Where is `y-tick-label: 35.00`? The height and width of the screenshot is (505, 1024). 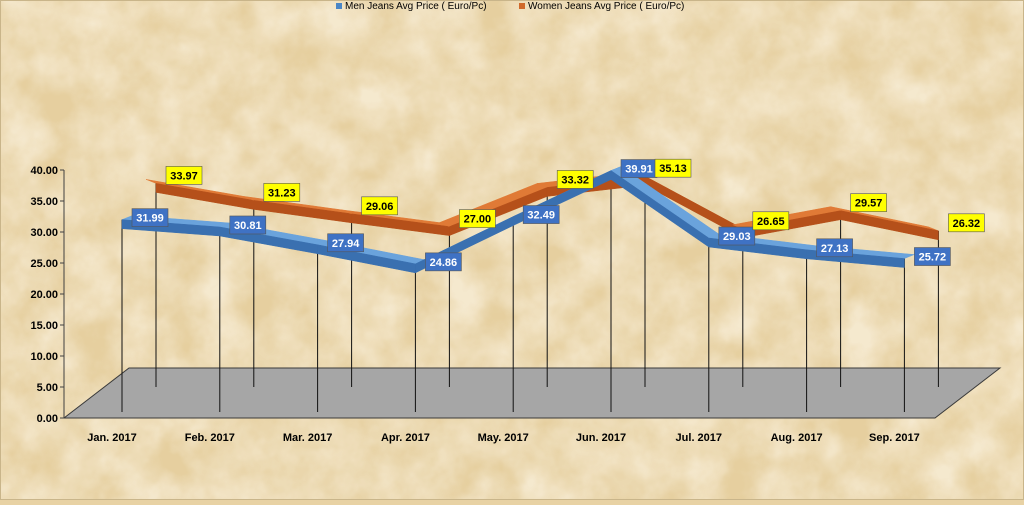 y-tick-label: 35.00 is located at coordinates (44, 202).